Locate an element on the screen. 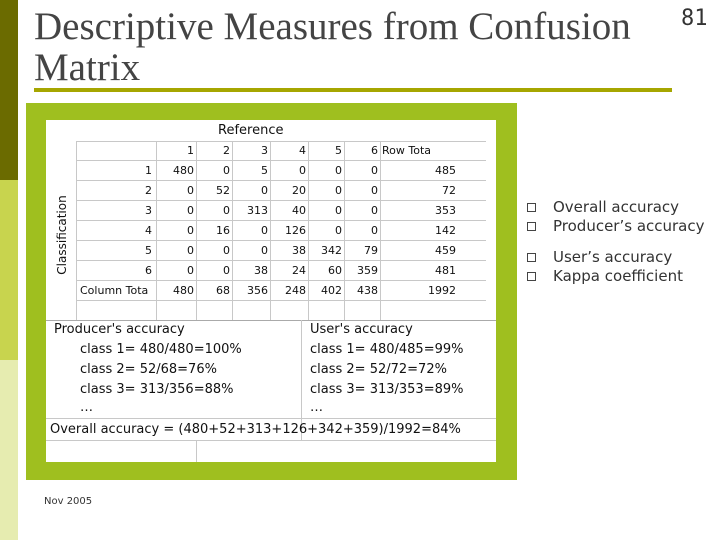 This screenshot has height=540, width=720. matrix-cell: 342 is located at coordinates (331, 250).